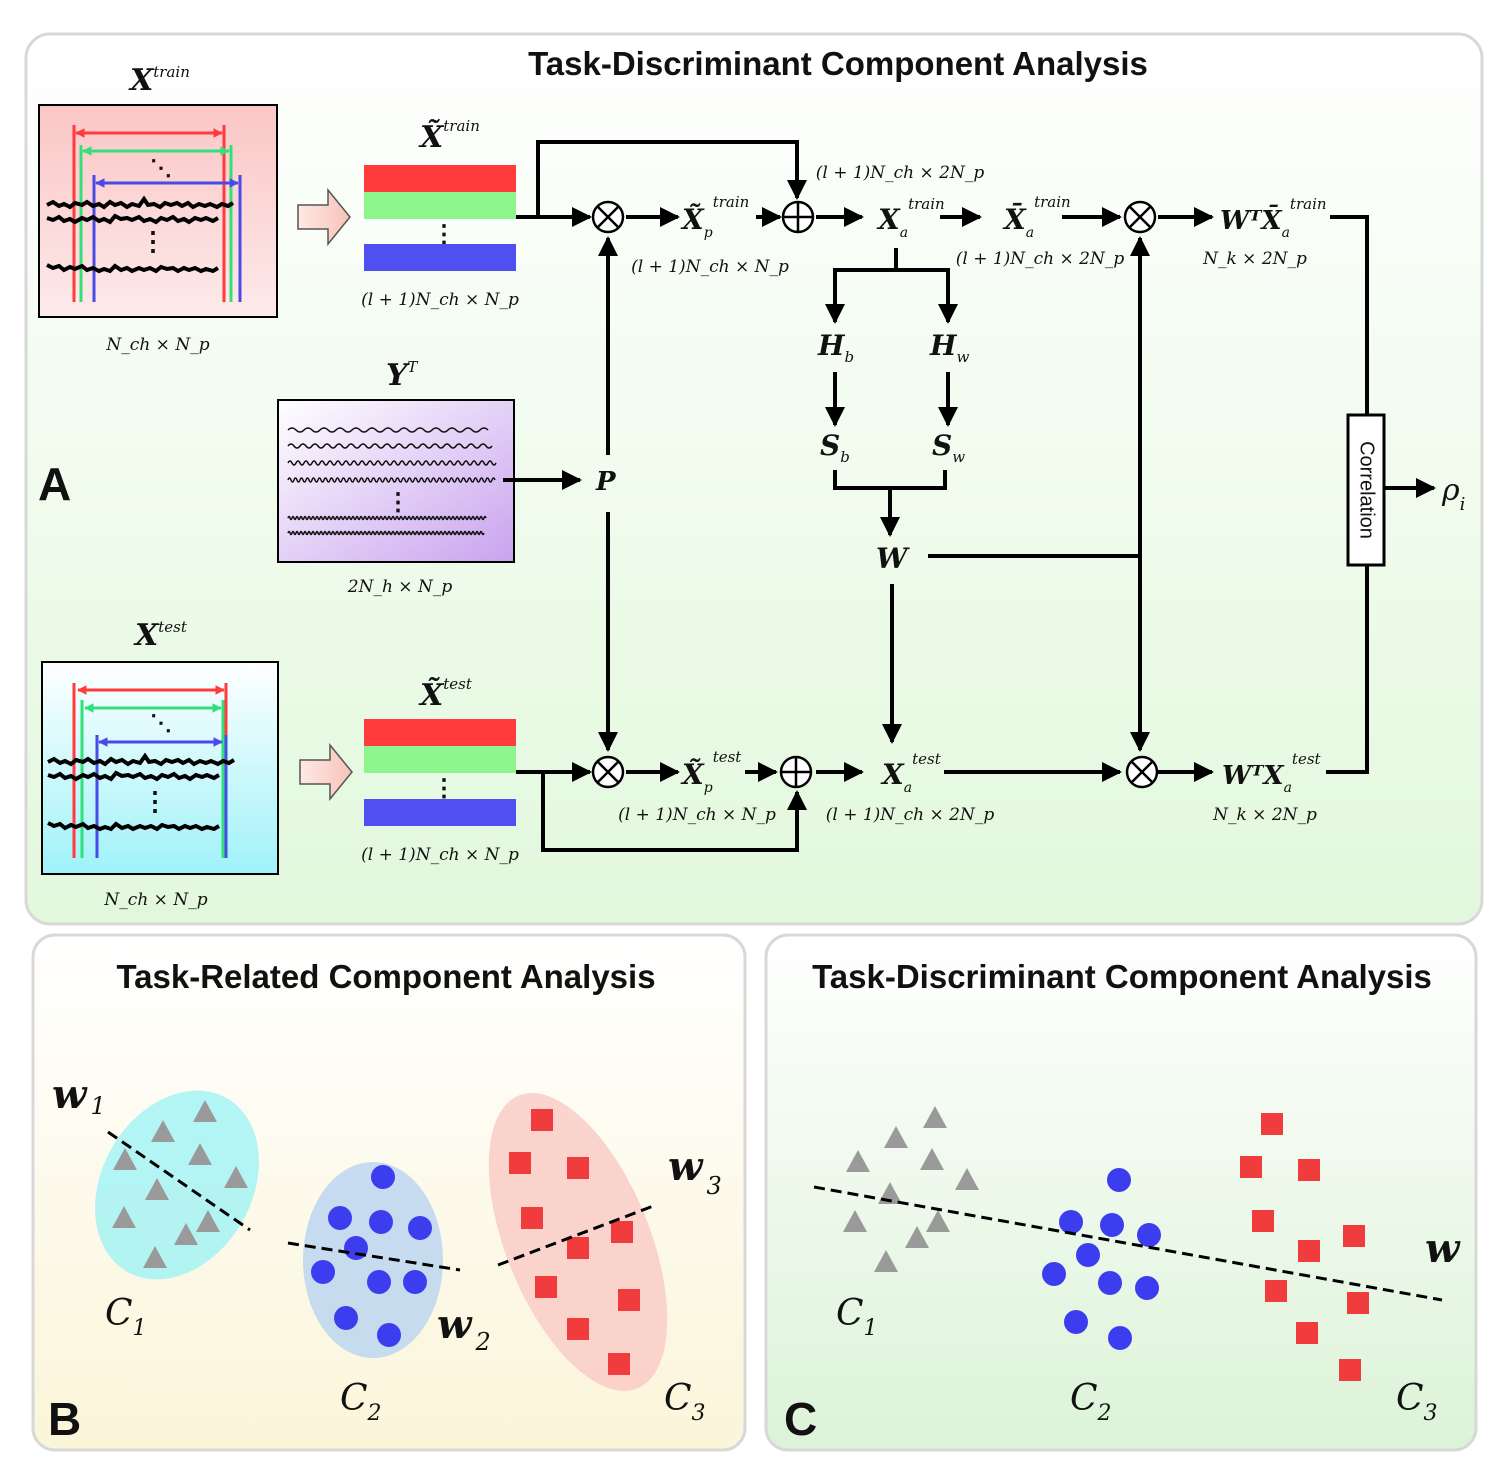  I want to click on panel-a-letter: A, so click(54, 484).